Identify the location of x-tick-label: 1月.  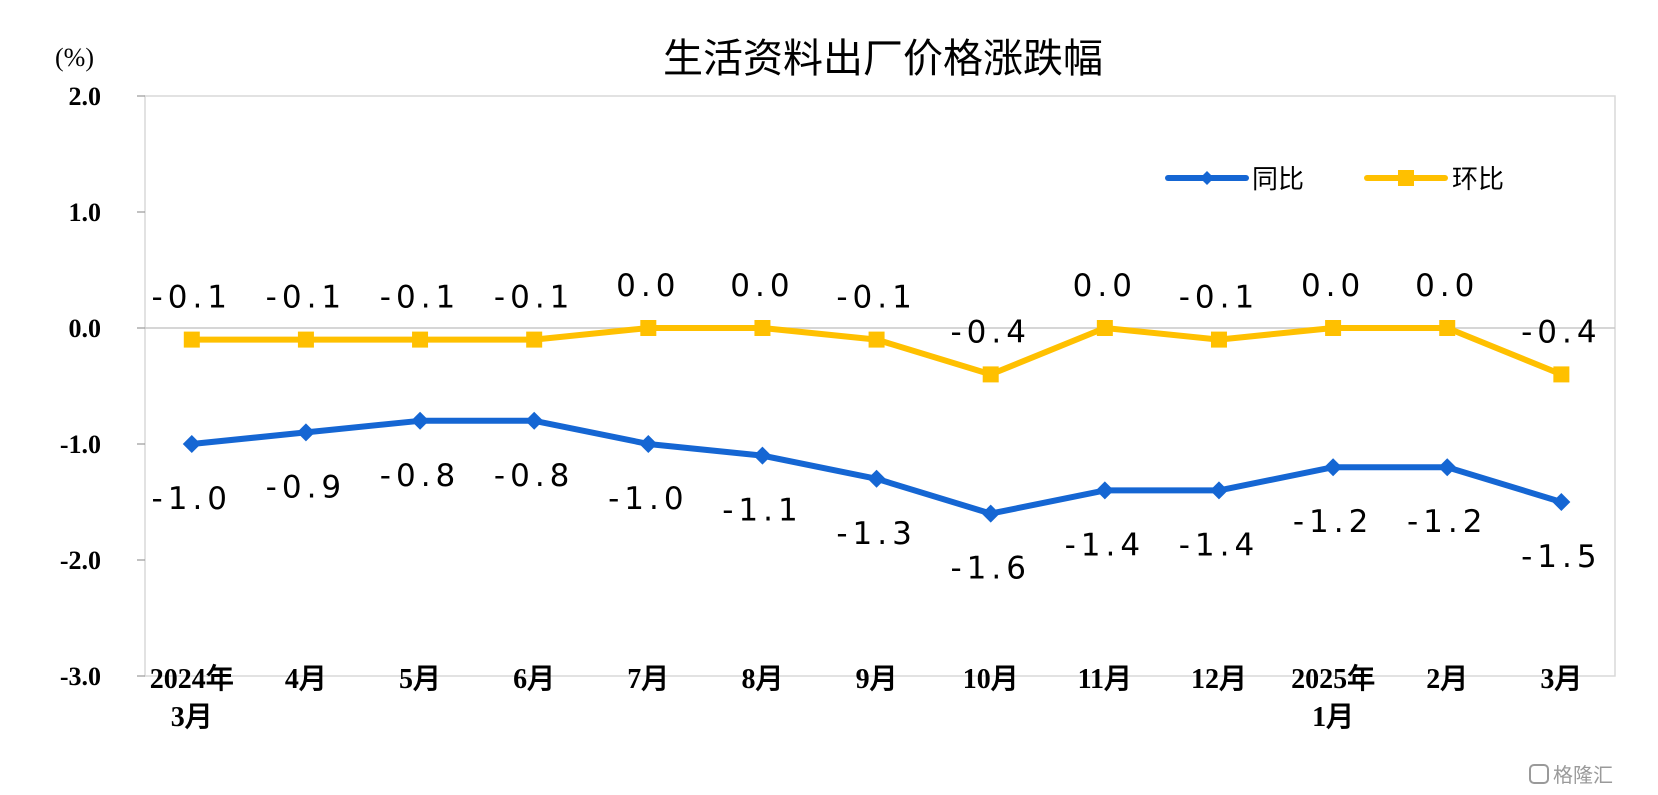
(1333, 717).